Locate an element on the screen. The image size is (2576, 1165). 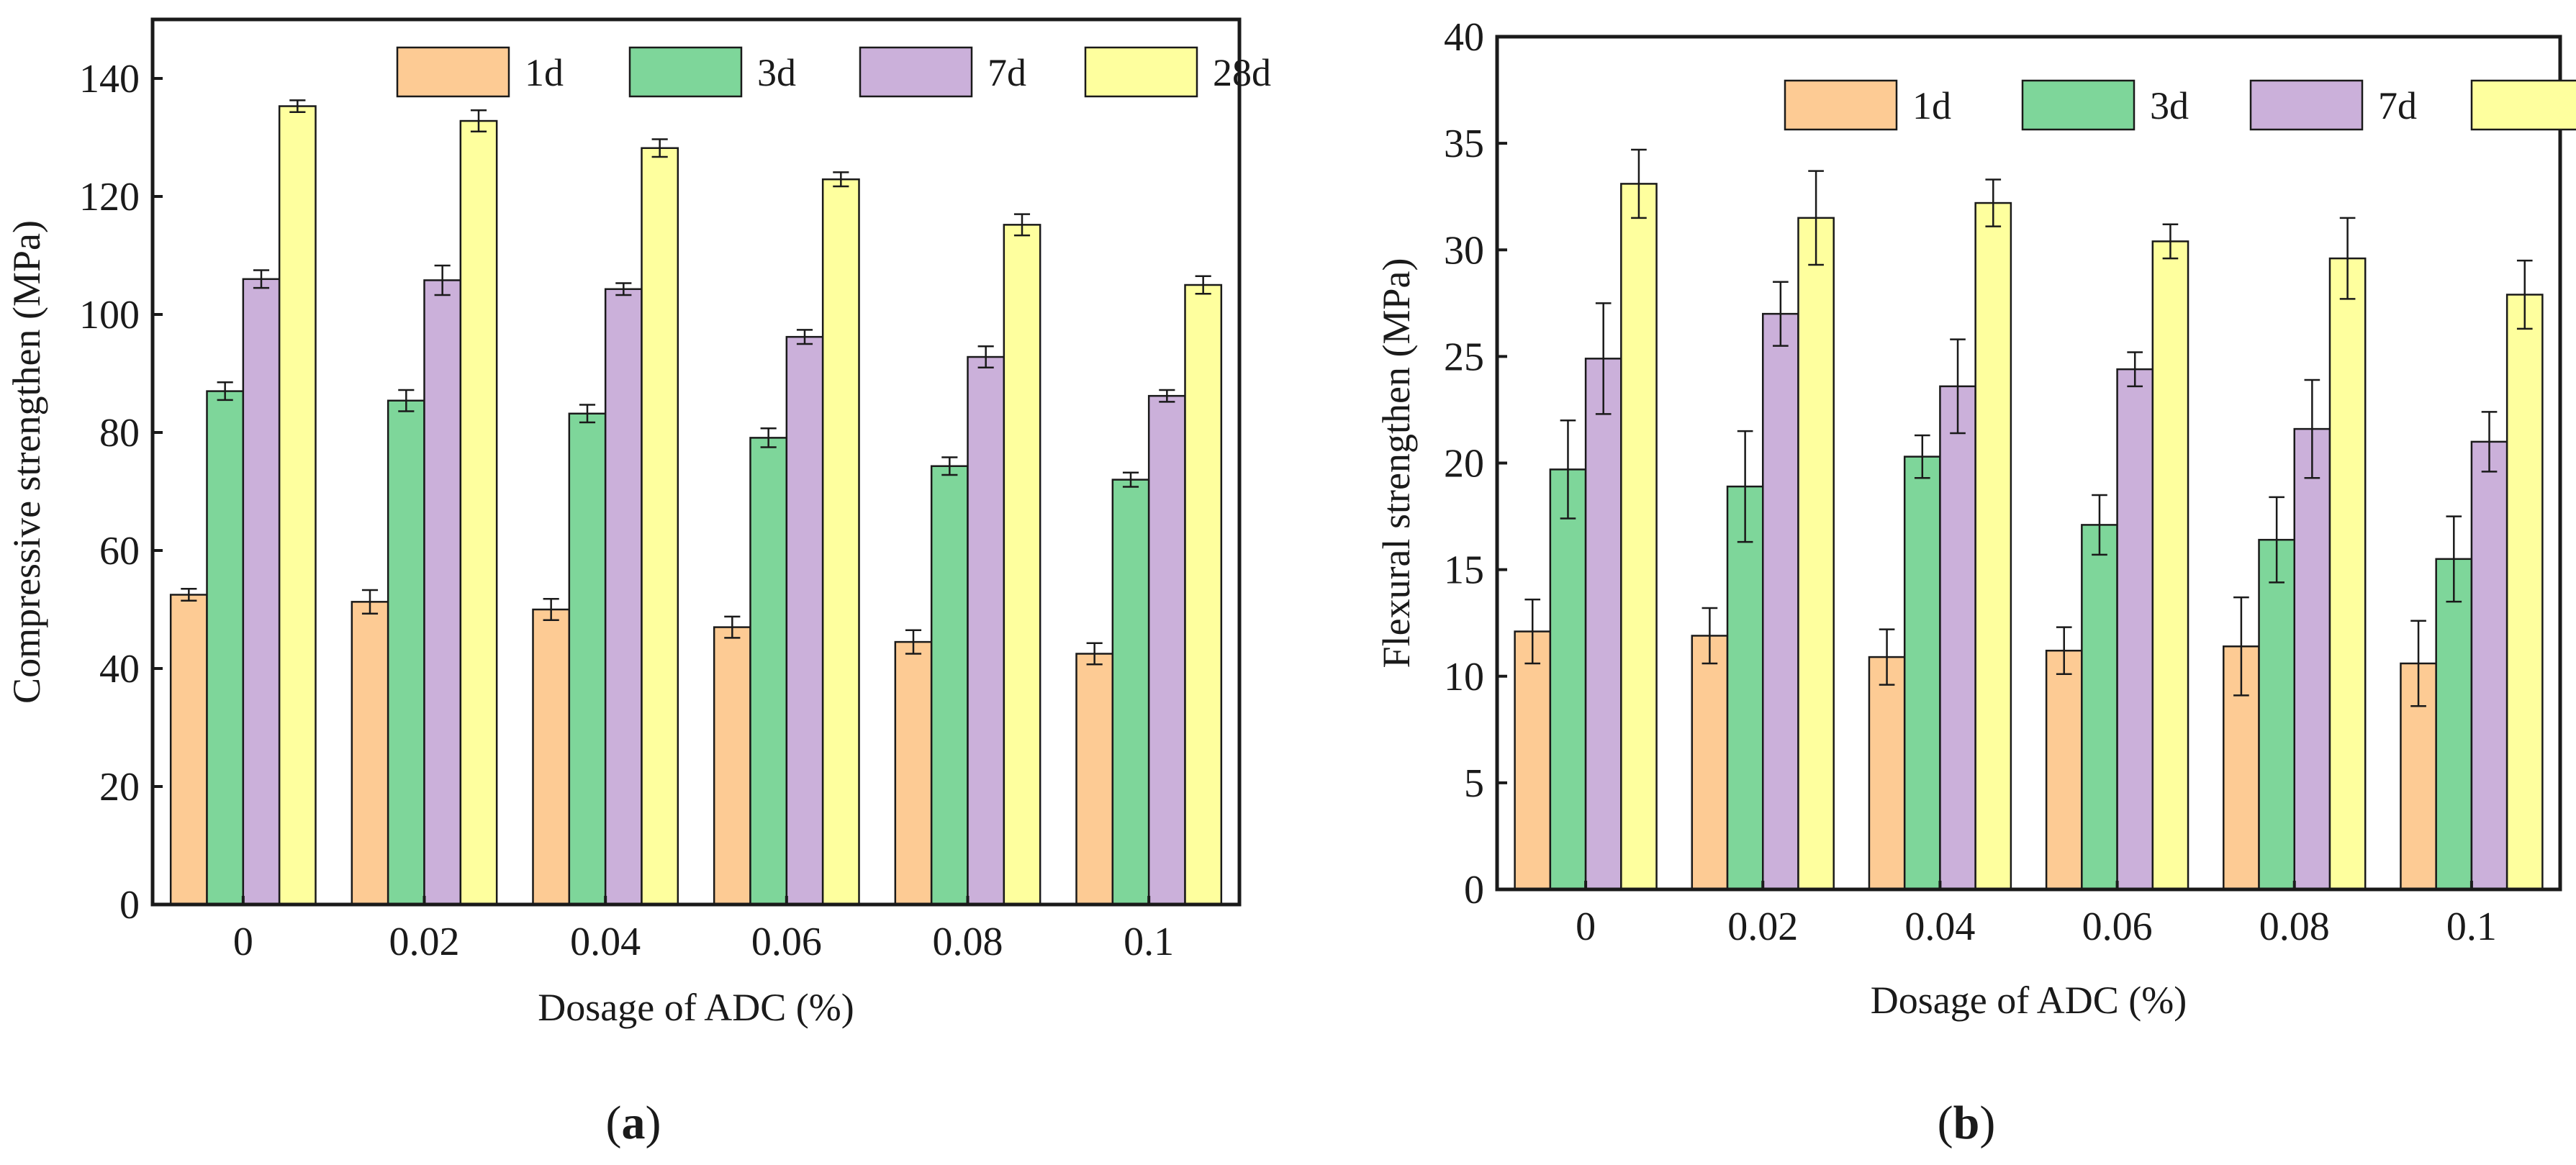
y-tick-label-60: 60 is located at coordinates (120, 551).